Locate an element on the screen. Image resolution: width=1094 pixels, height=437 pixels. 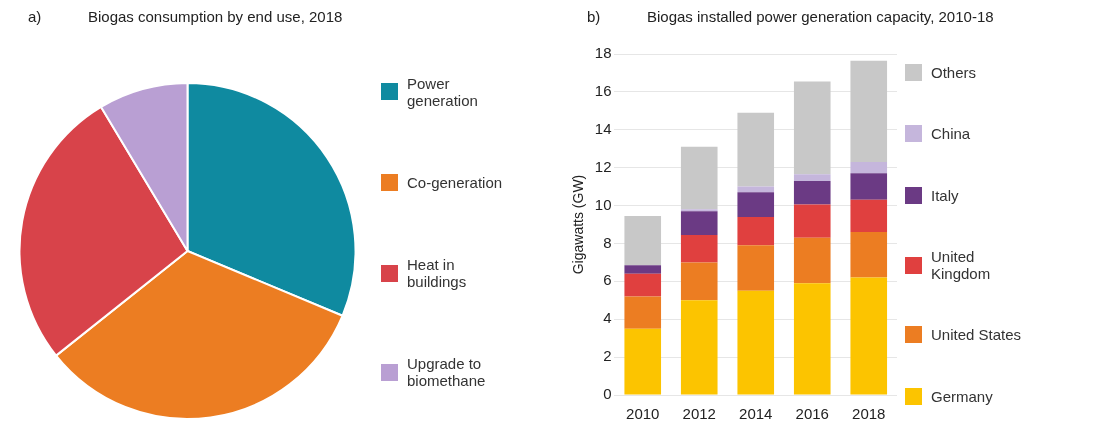
chart-title: Biogas consumption by end use, 2018 is located at coordinates (215, 16).